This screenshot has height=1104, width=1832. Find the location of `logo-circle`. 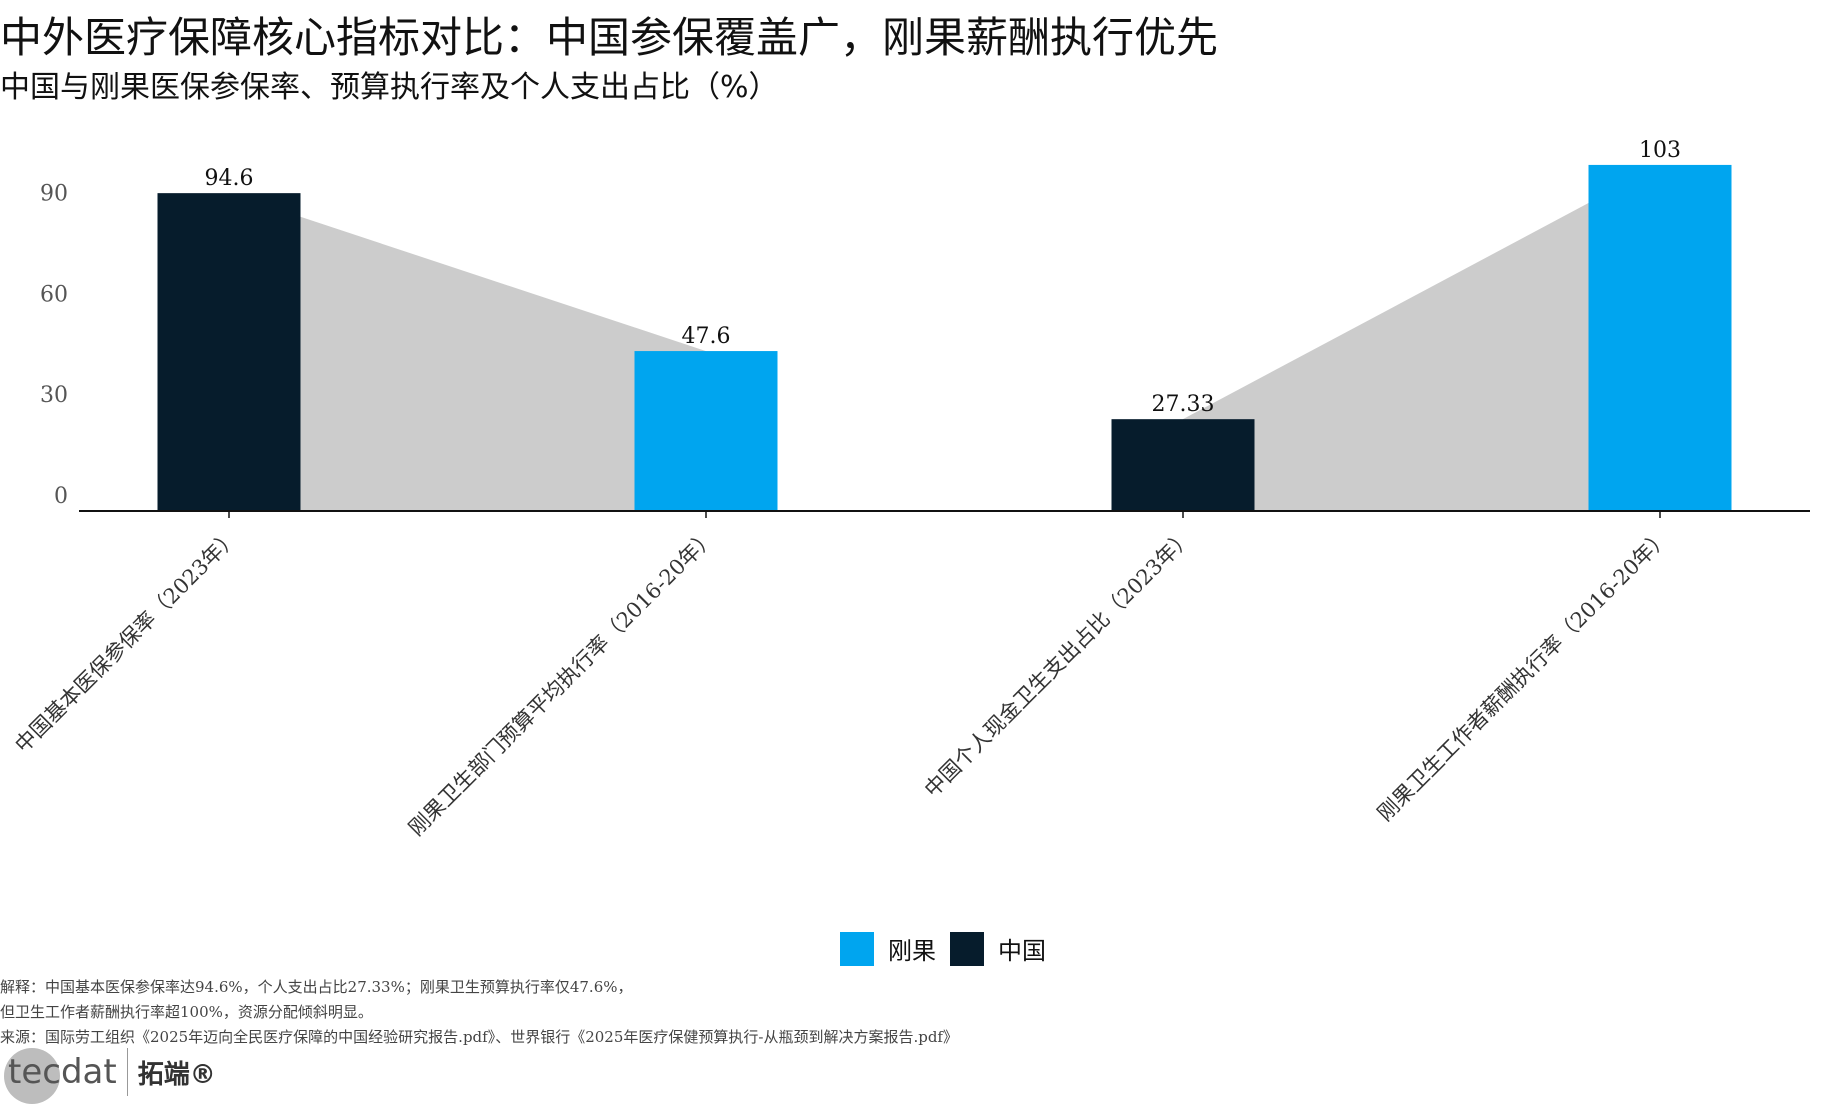

logo-circle is located at coordinates (32, 1076).